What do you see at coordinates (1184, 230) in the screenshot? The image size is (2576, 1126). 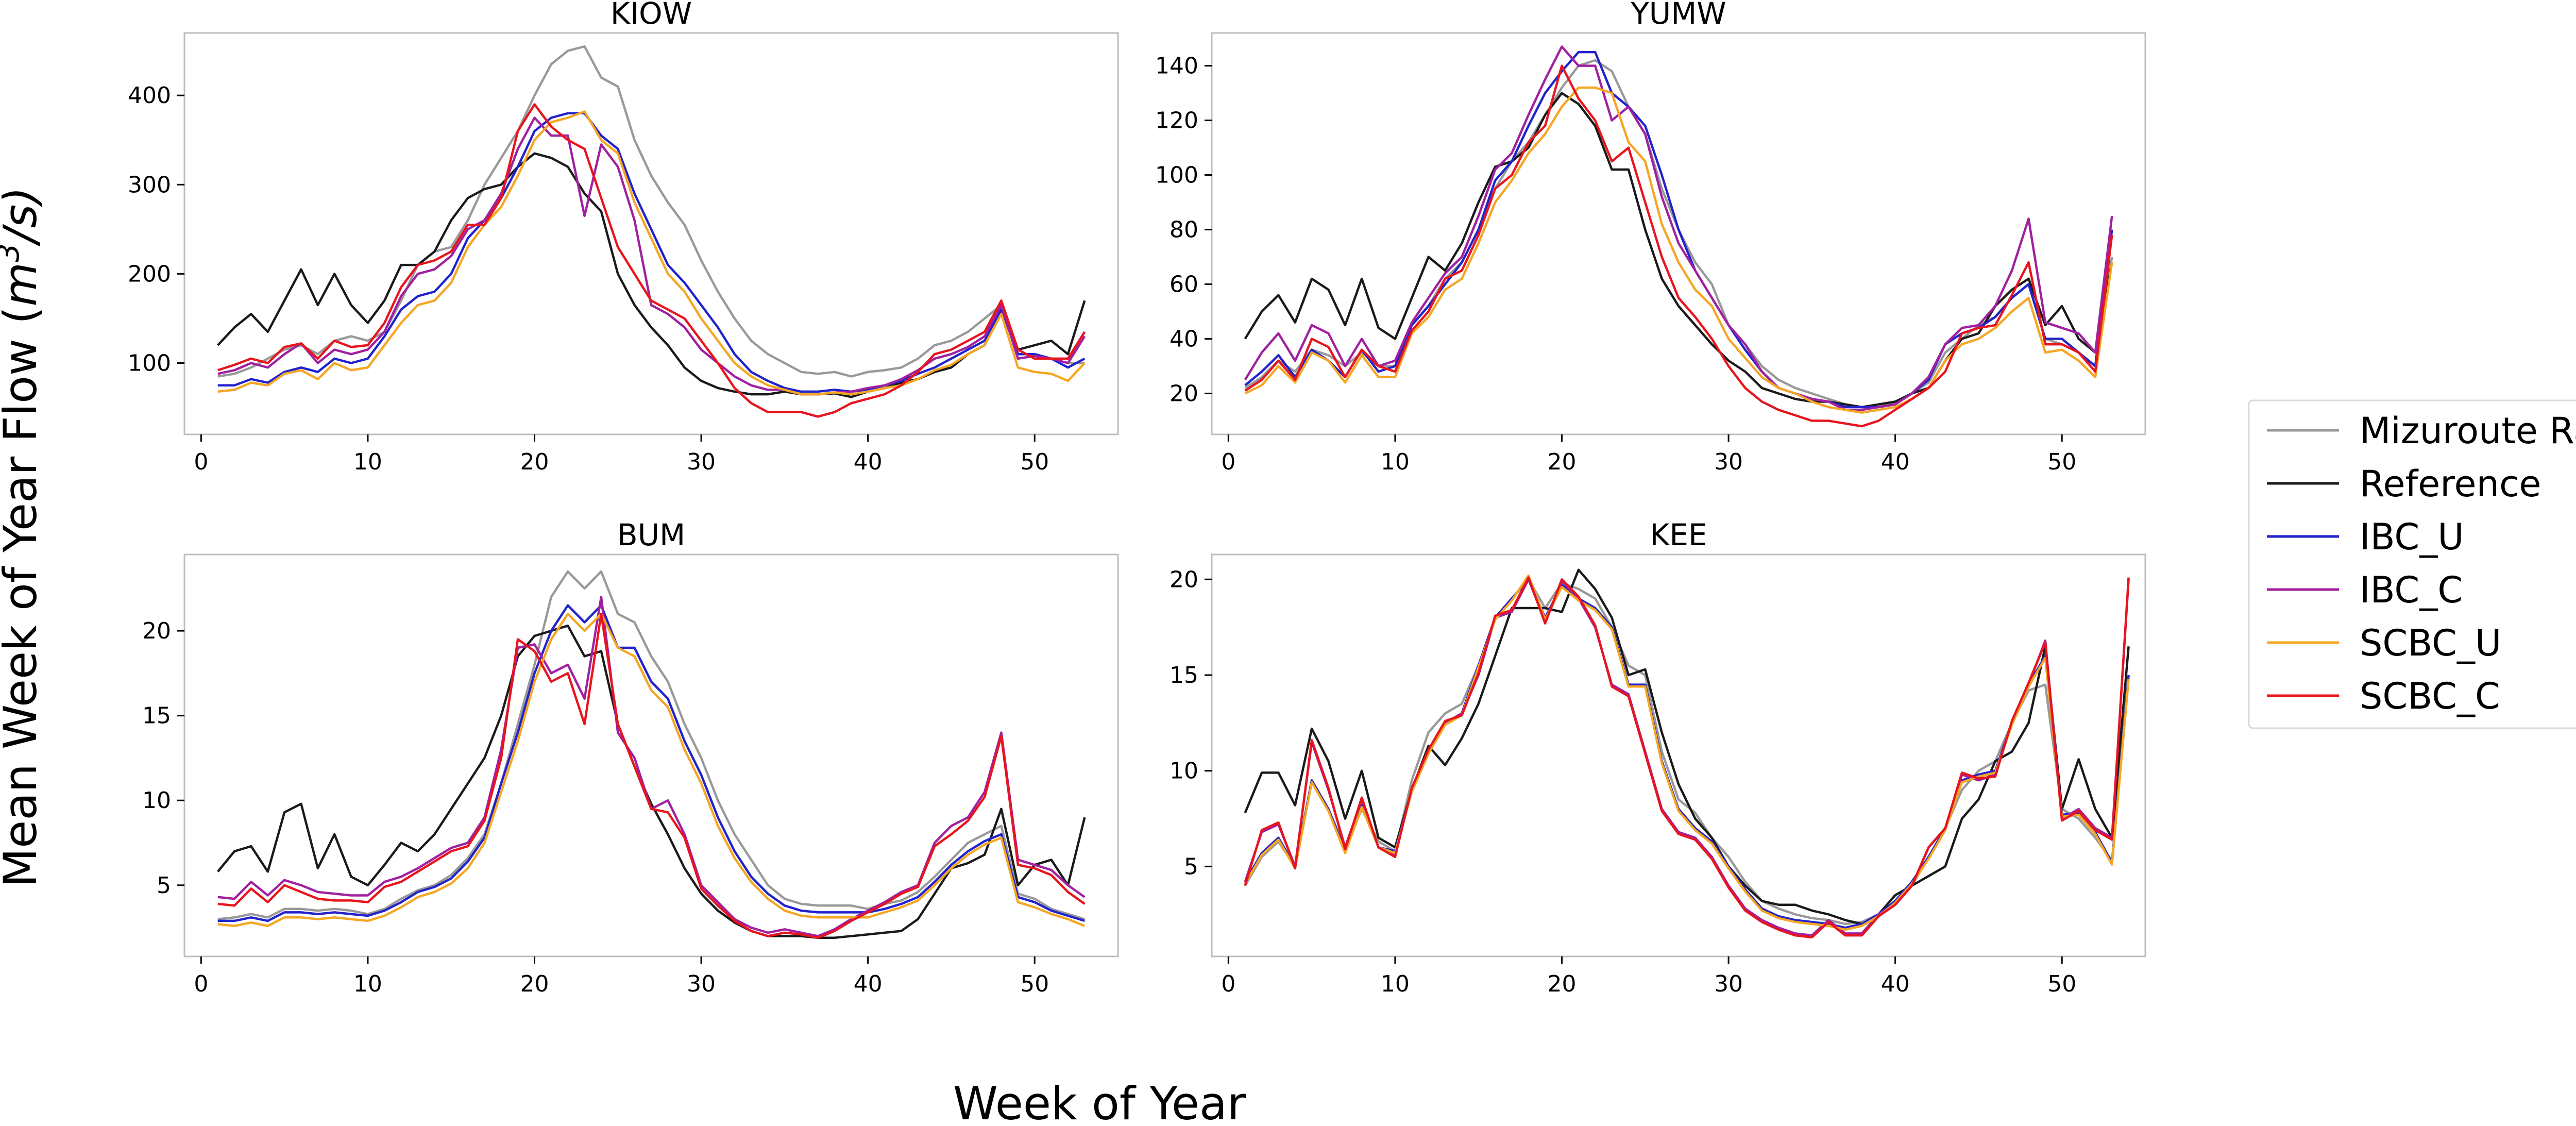 I see `y-tick-label: 80` at bounding box center [1184, 230].